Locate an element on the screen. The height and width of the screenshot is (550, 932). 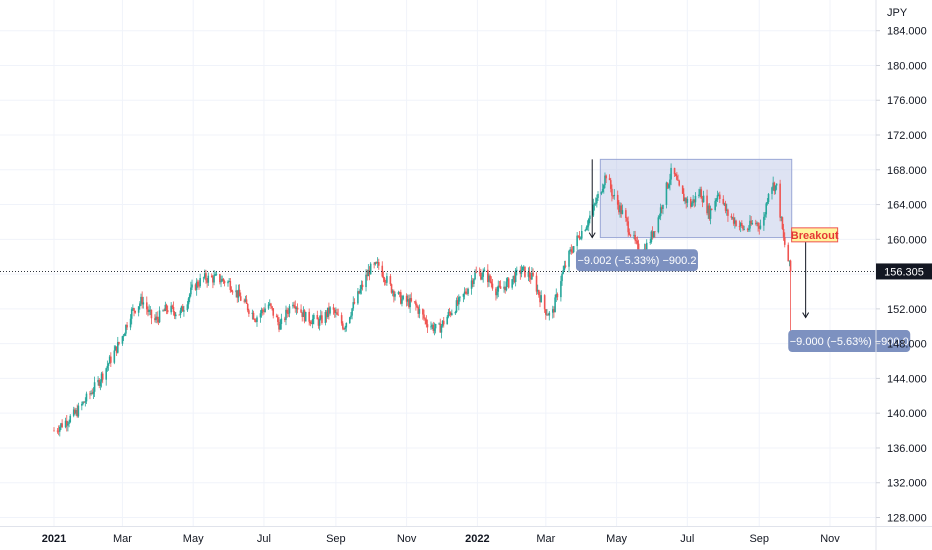
time-axis: 2021 Mar May Jul Sep Nov 2022 Mar May Jul Sep Nov is located at coordinates (441, 539).